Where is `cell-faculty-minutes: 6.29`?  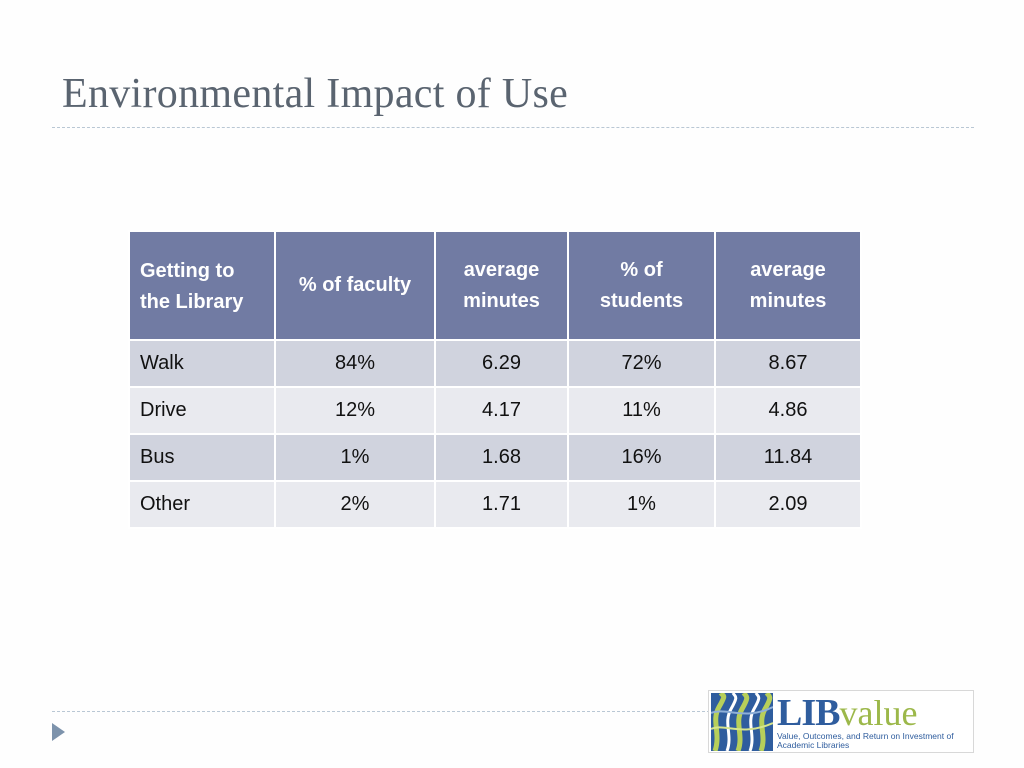
cell-faculty-minutes: 6.29 is located at coordinates (501, 363).